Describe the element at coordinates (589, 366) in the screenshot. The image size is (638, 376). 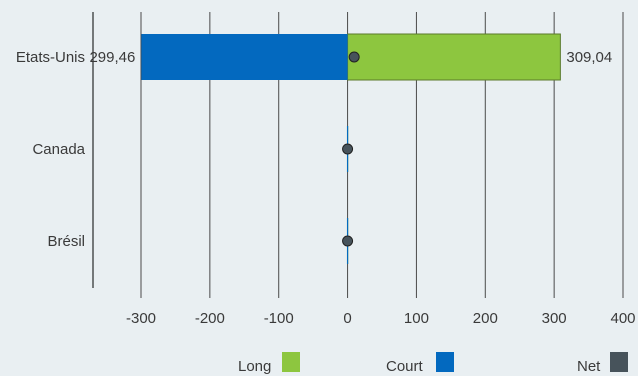
I see `legend-label: Net` at that location.